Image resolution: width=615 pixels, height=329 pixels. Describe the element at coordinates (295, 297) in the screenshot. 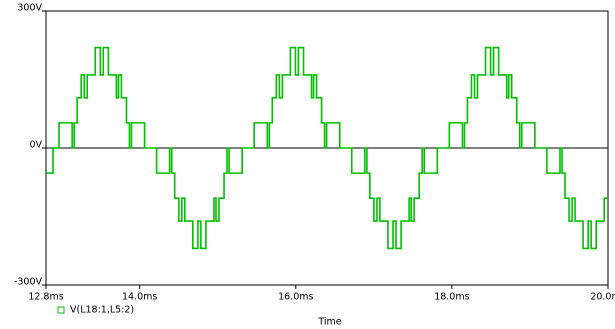

I see `x-tick-label: 16.0ms` at that location.